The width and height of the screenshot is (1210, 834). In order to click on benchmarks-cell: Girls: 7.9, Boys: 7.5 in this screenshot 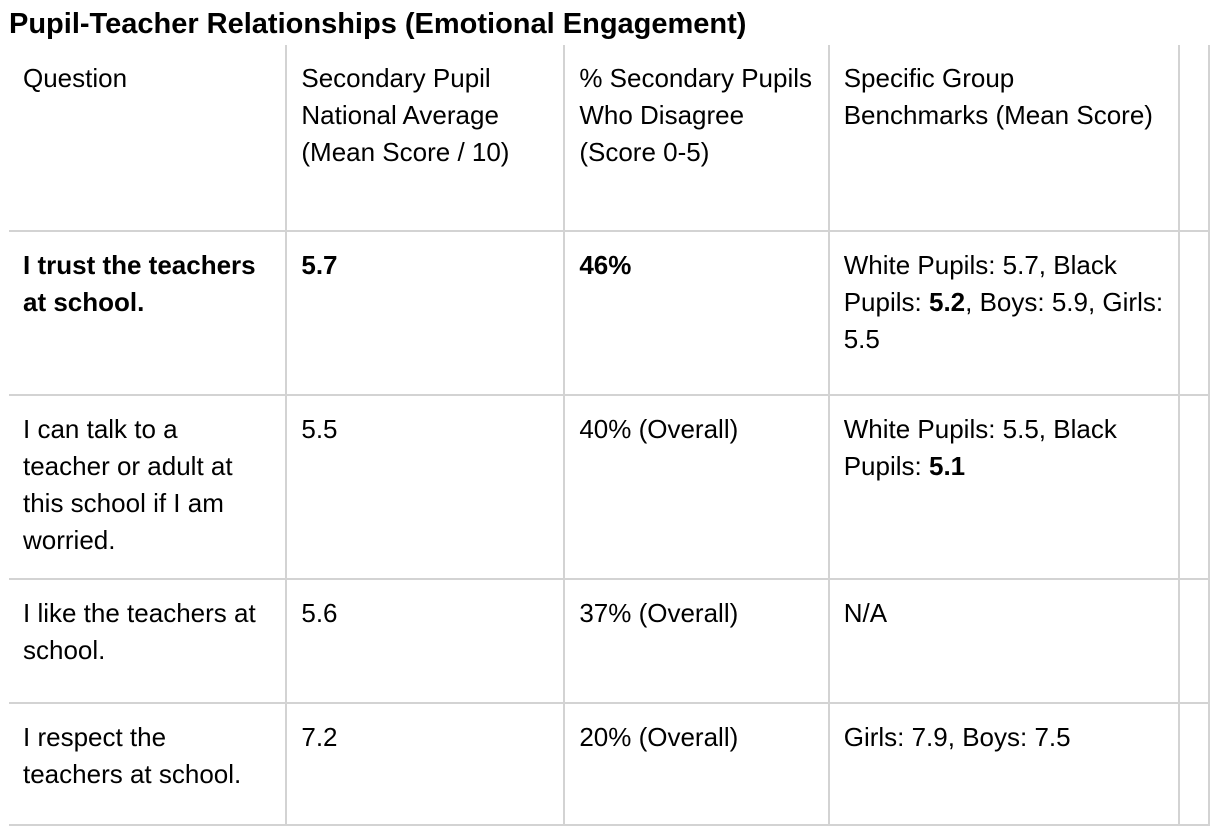, I will do `click(1003, 764)`.